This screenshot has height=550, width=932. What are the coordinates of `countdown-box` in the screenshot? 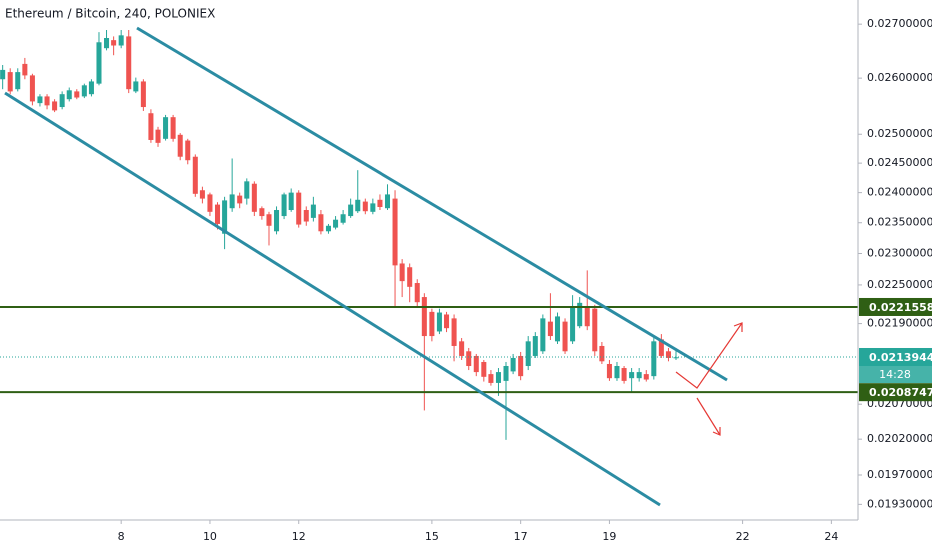 It's located at (895, 374).